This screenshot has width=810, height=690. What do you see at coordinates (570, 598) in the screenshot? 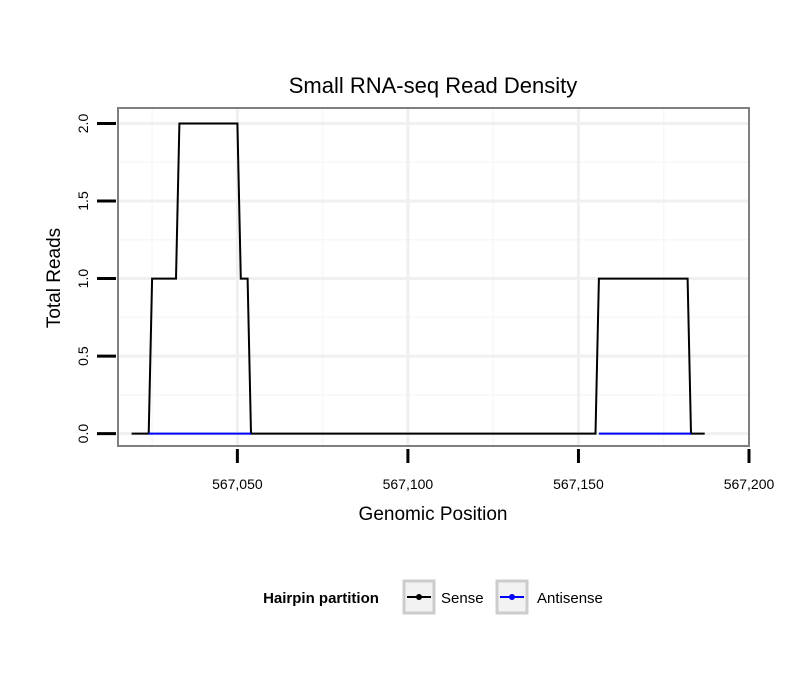
I see `legend-label-antisense: Antisense` at bounding box center [570, 598].